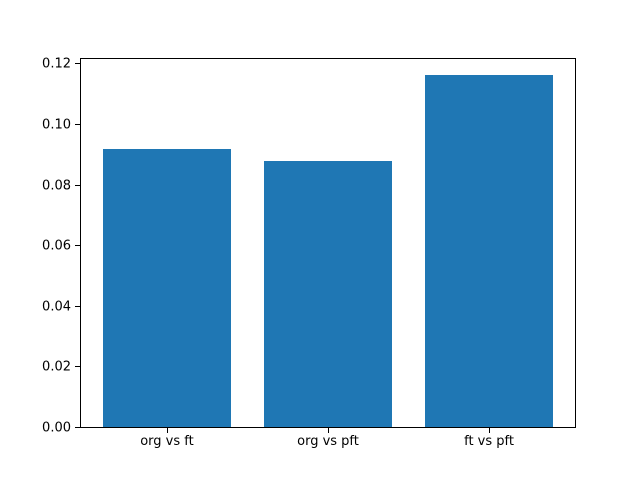 Image resolution: width=640 pixels, height=480 pixels. What do you see at coordinates (489, 441) in the screenshot?
I see `x-tick-label-2: ft vs pft` at bounding box center [489, 441].